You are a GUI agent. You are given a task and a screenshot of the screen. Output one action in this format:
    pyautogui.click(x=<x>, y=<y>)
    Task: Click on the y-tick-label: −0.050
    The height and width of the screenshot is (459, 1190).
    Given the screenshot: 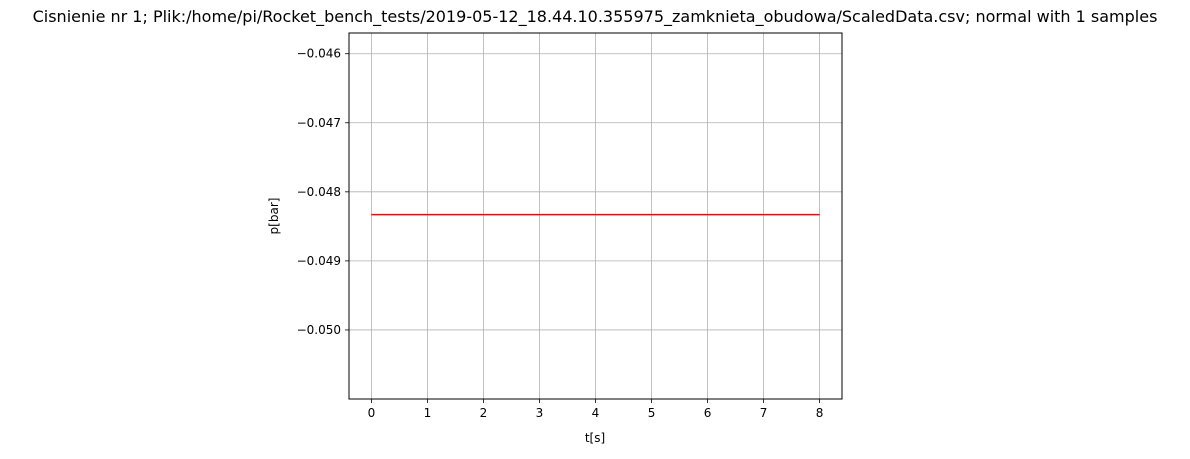 What is the action you would take?
    pyautogui.click(x=319, y=330)
    